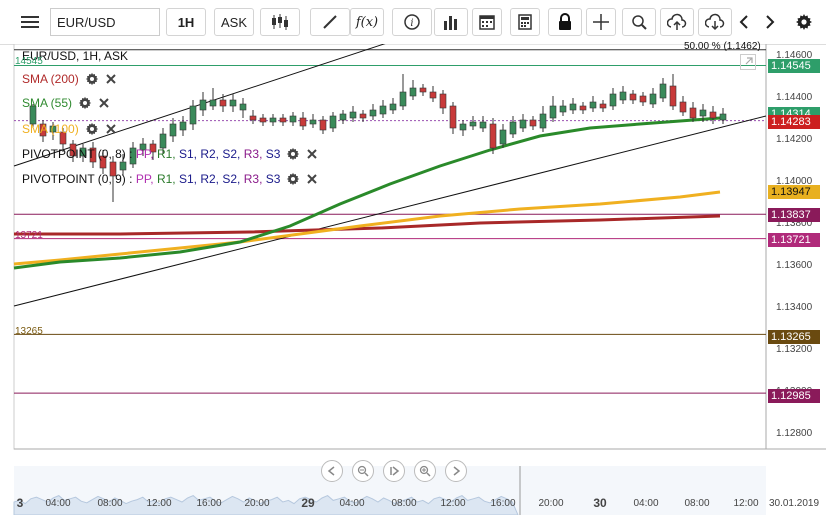  What do you see at coordinates (363, 471) in the screenshot?
I see `zoom-out-button` at bounding box center [363, 471].